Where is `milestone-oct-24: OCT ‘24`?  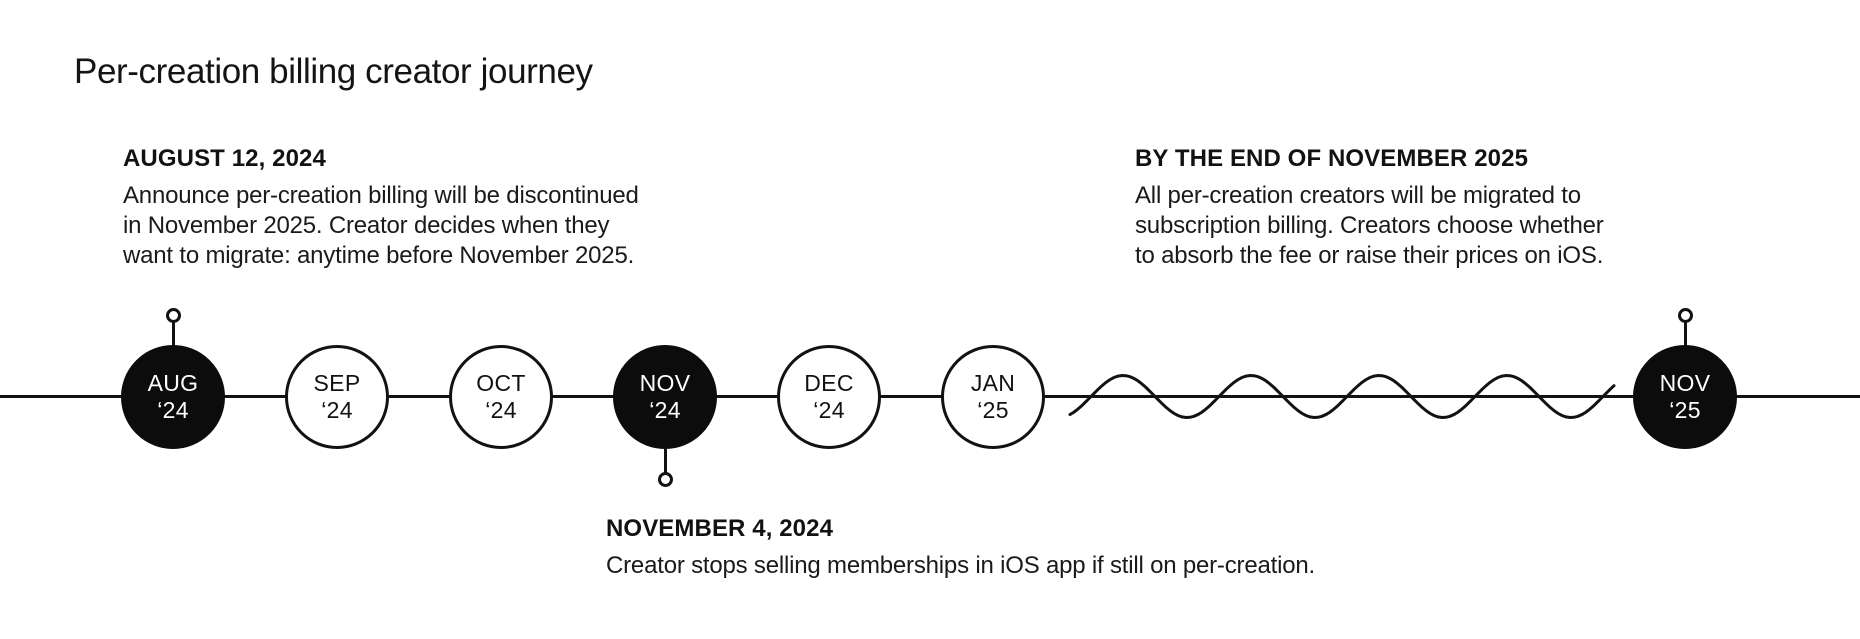 milestone-oct-24: OCT ‘24 is located at coordinates (501, 397).